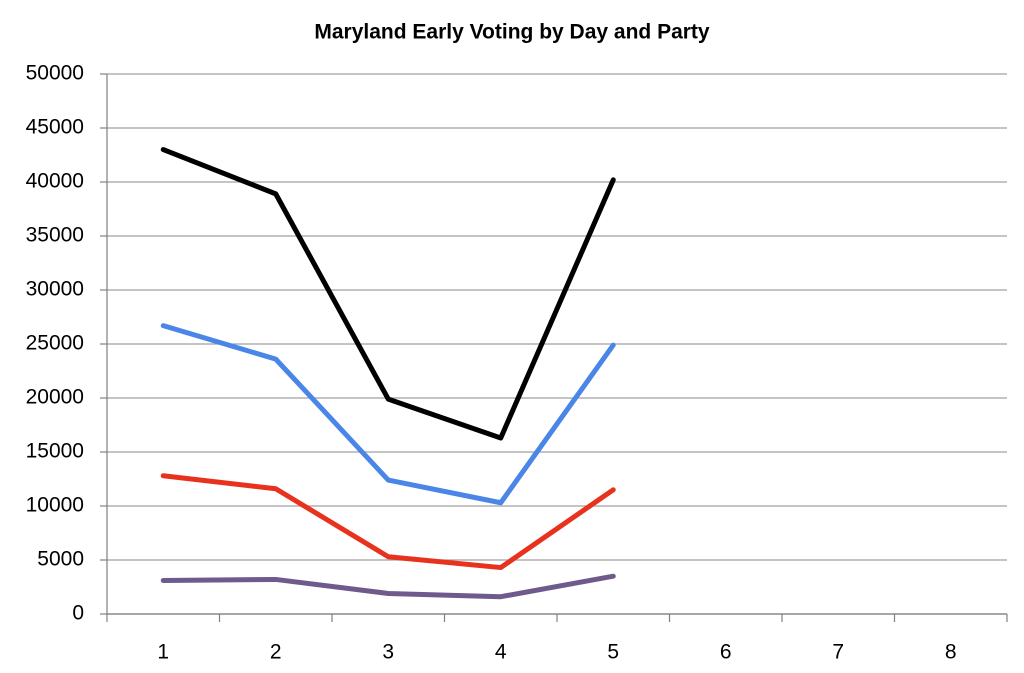 Image resolution: width=1024 pixels, height=673 pixels. Describe the element at coordinates (613, 652) in the screenshot. I see `x-tick-label: 5` at that location.